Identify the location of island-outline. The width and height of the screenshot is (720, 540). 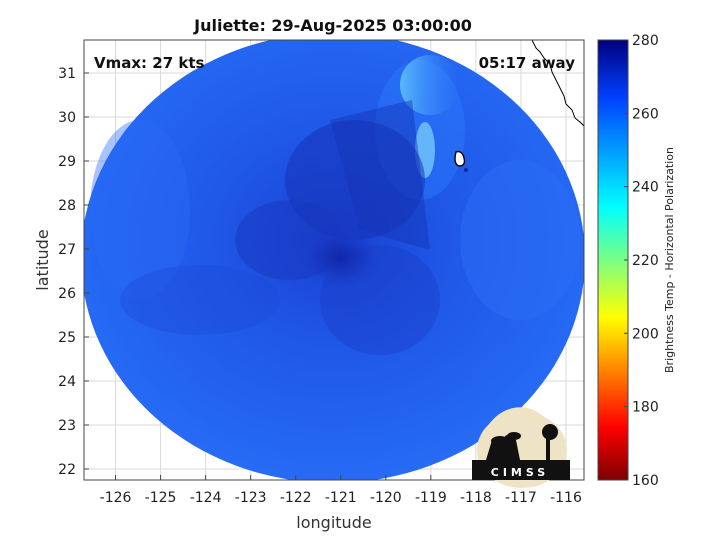
(460, 158).